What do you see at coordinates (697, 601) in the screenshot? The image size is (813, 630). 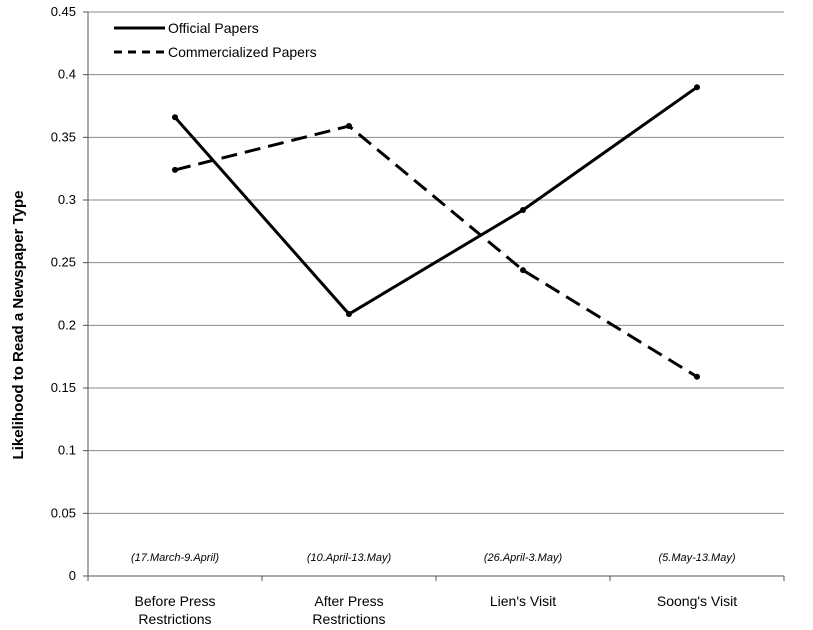 I see `x-category-label: Soong's Visit` at bounding box center [697, 601].